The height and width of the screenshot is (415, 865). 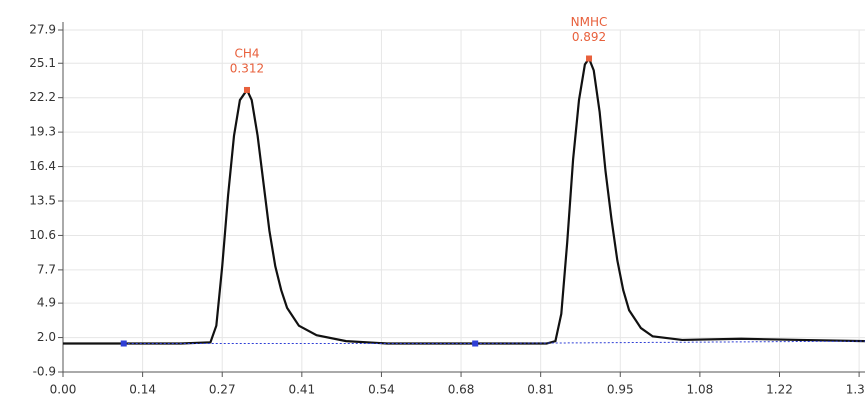 What do you see at coordinates (381, 390) in the screenshot?
I see `x-tick-label: 0.54` at bounding box center [381, 390].